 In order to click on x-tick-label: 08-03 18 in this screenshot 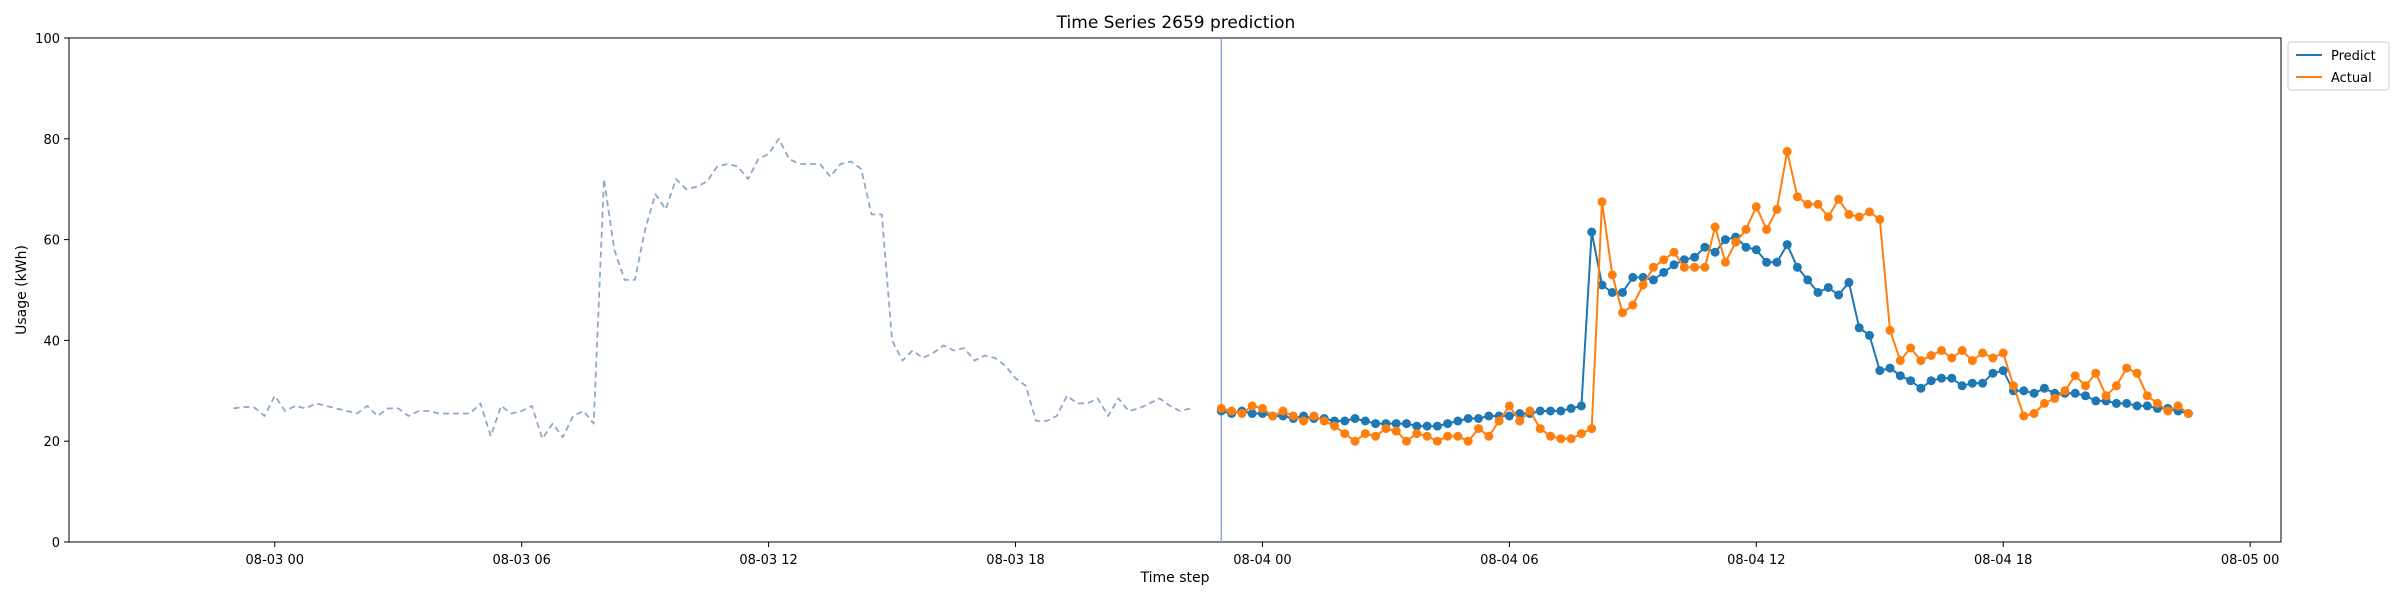, I will do `click(1015, 560)`.